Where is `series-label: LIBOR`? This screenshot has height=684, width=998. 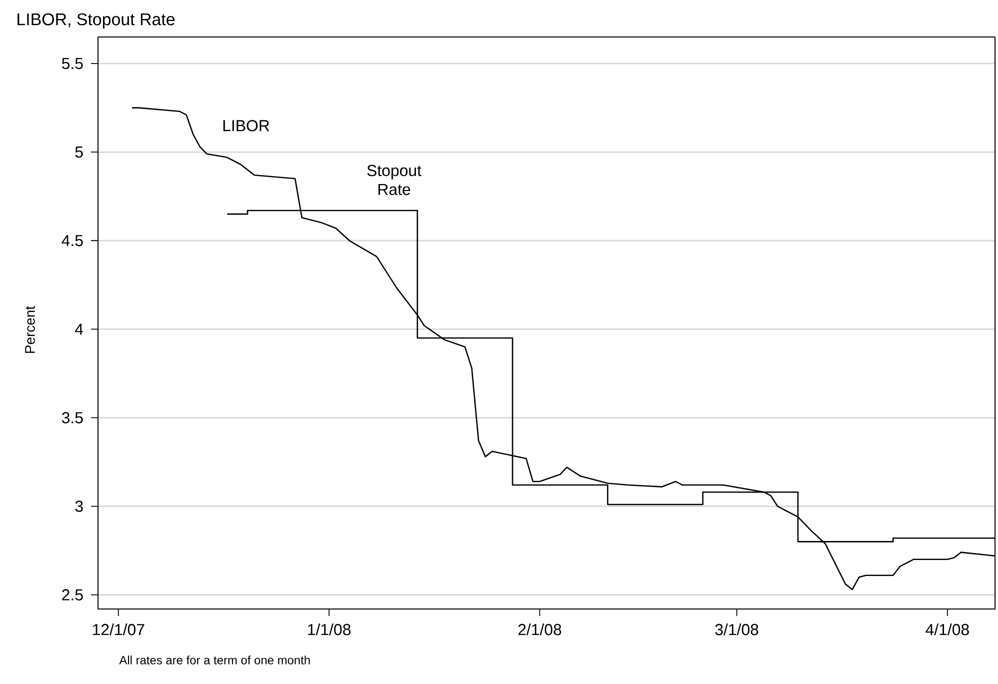 series-label: LIBOR is located at coordinates (246, 126).